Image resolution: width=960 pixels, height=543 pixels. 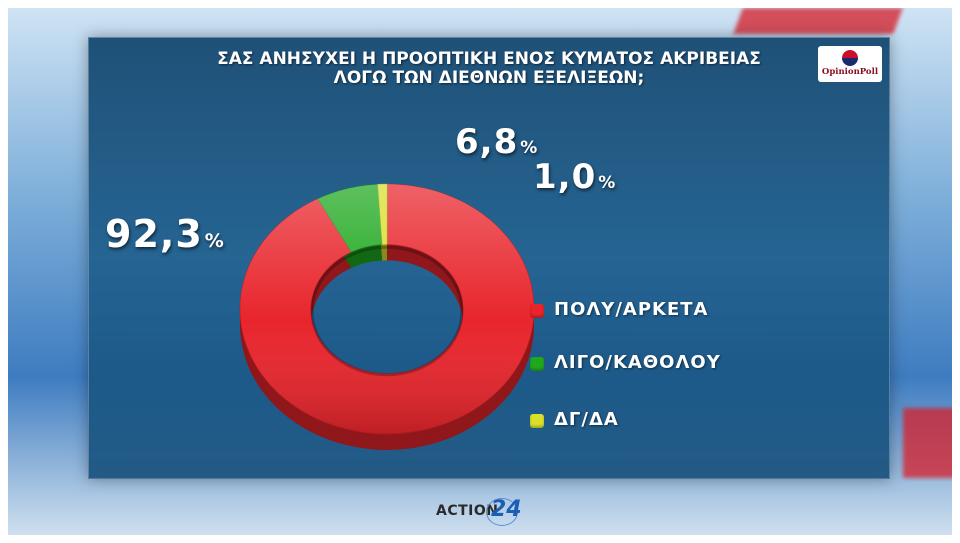 What do you see at coordinates (506, 509) in the screenshot?
I see `action24-logo-number: 24` at bounding box center [506, 509].